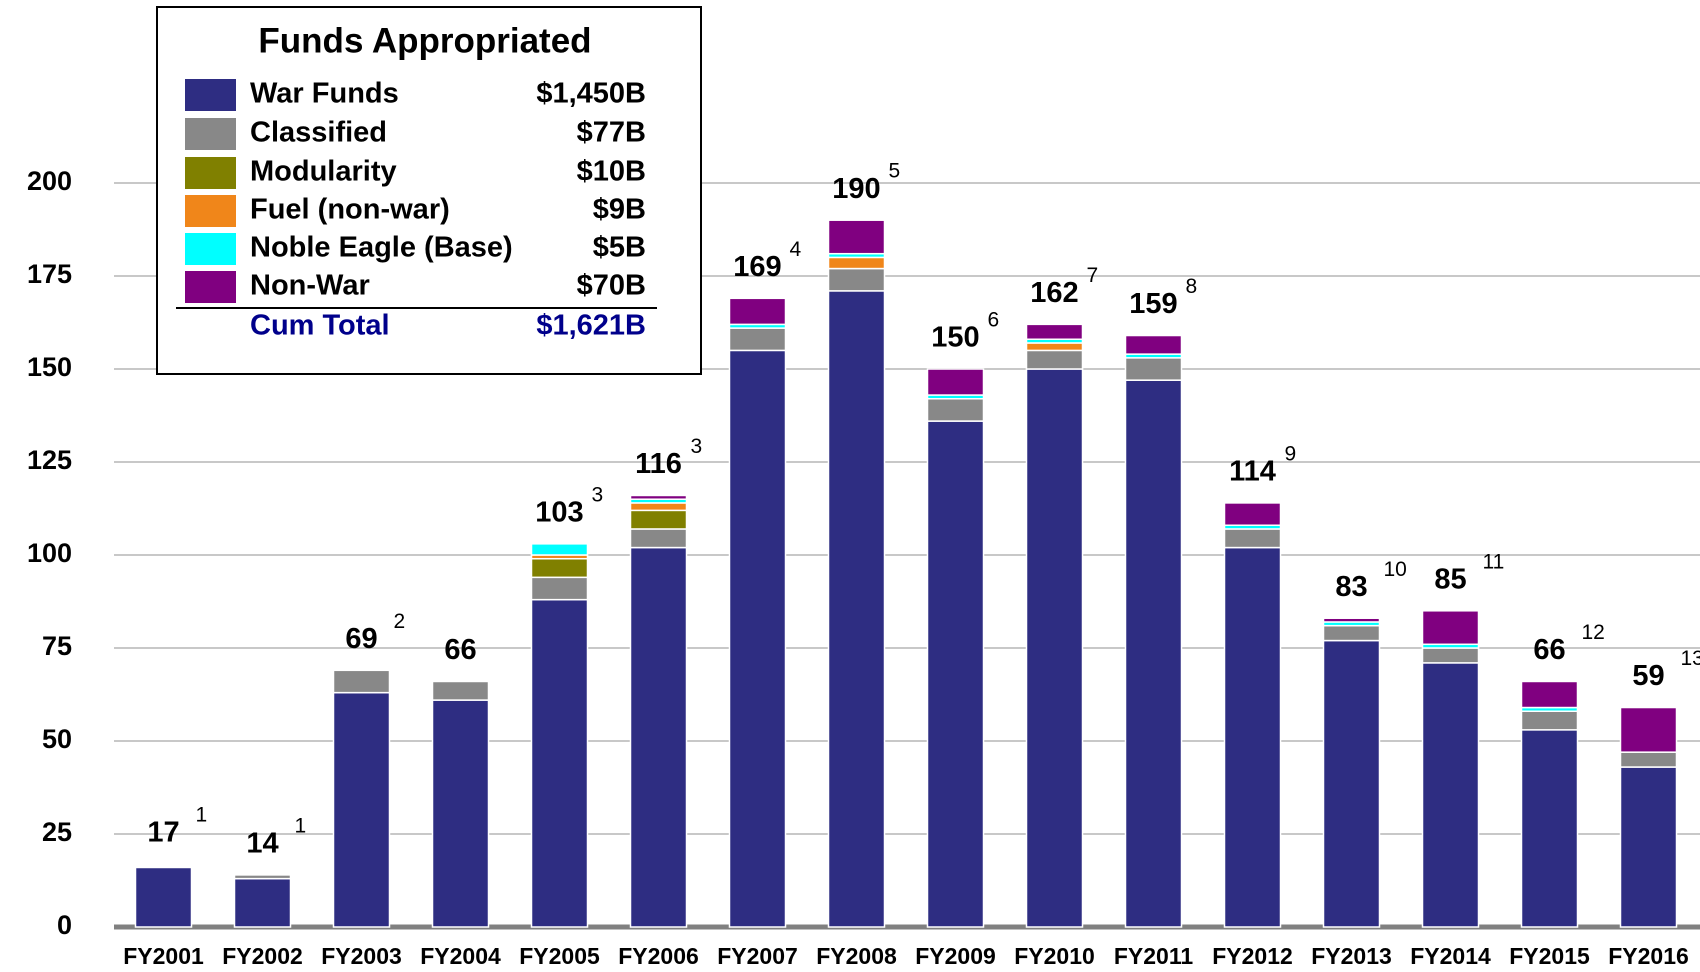  I want to click on legend-label: Classified, so click(318, 133).